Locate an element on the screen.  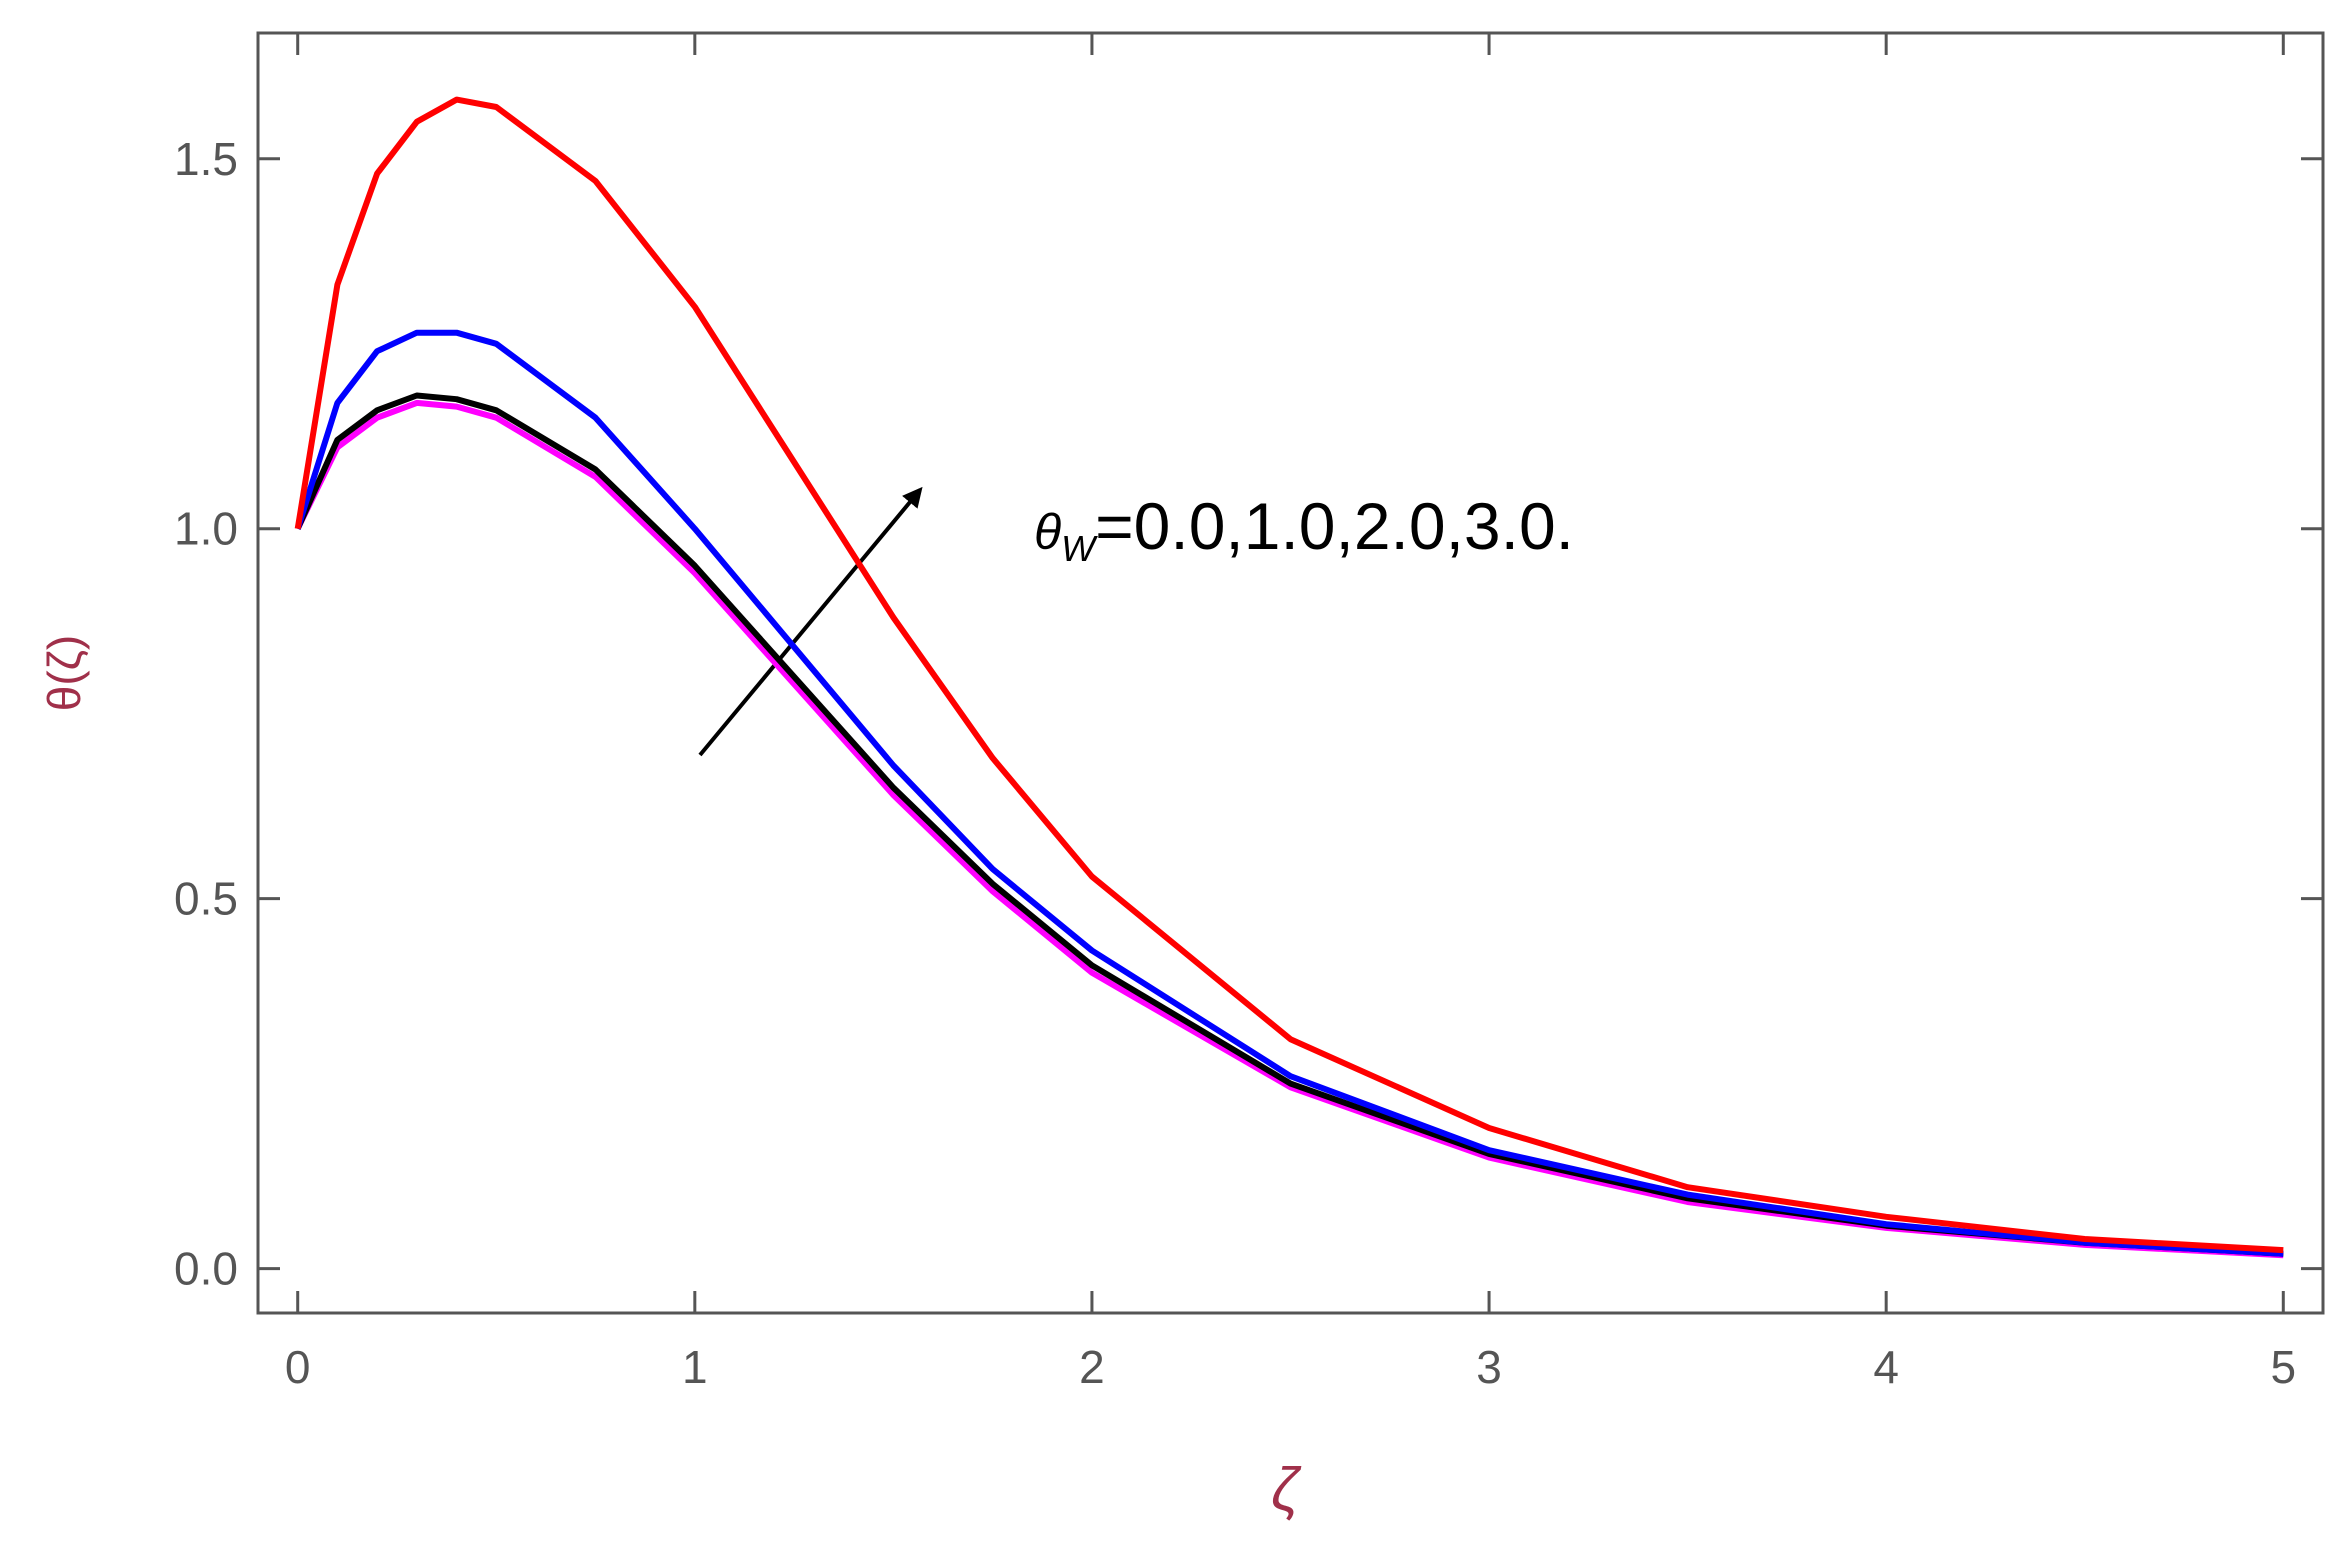
y-tick-label: 0.5 is located at coordinates (206, 899).